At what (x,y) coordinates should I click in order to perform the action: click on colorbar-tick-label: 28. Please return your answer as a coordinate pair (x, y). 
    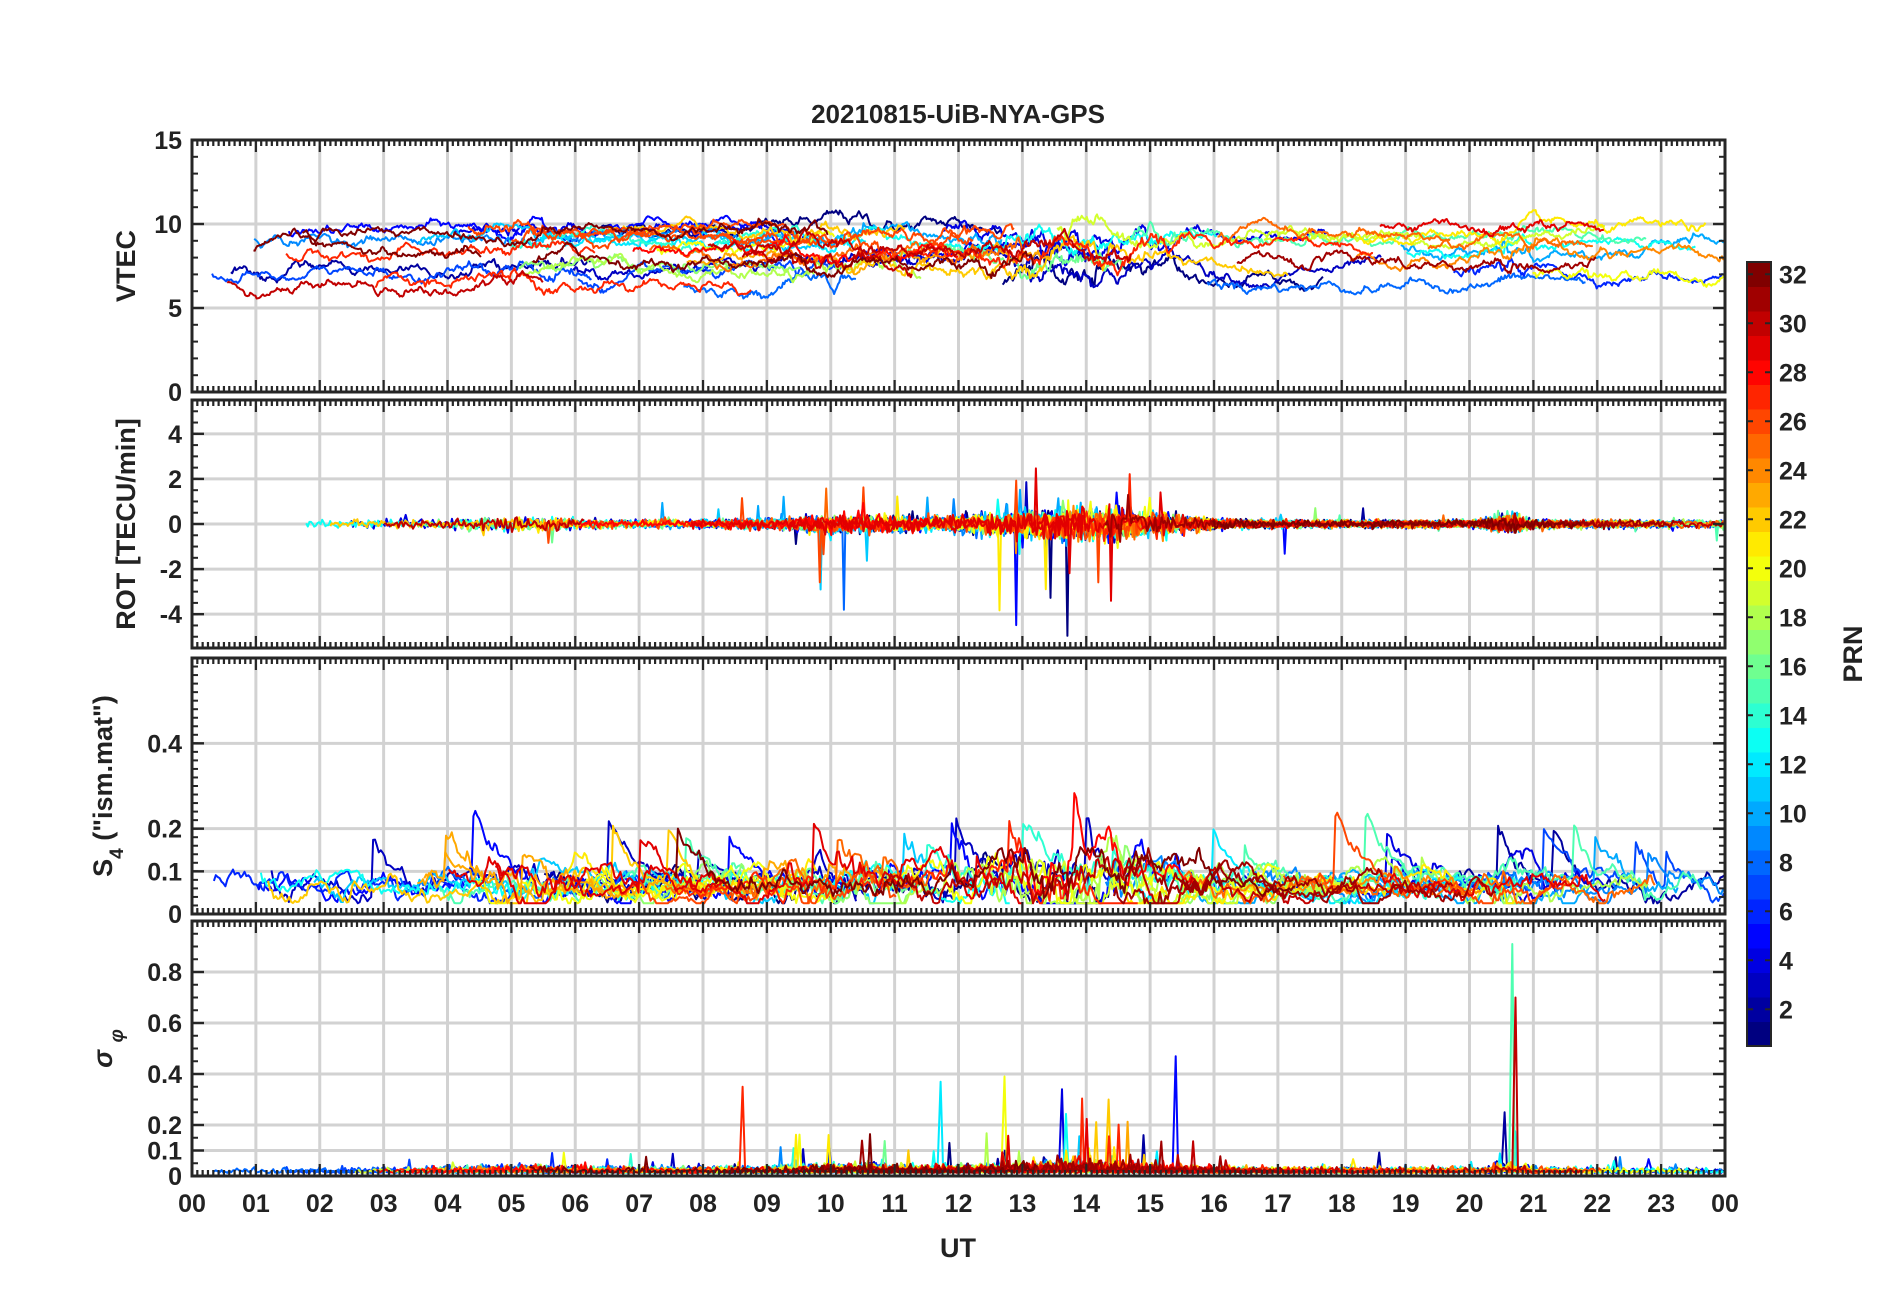
    Looking at the image, I should click on (1793, 373).